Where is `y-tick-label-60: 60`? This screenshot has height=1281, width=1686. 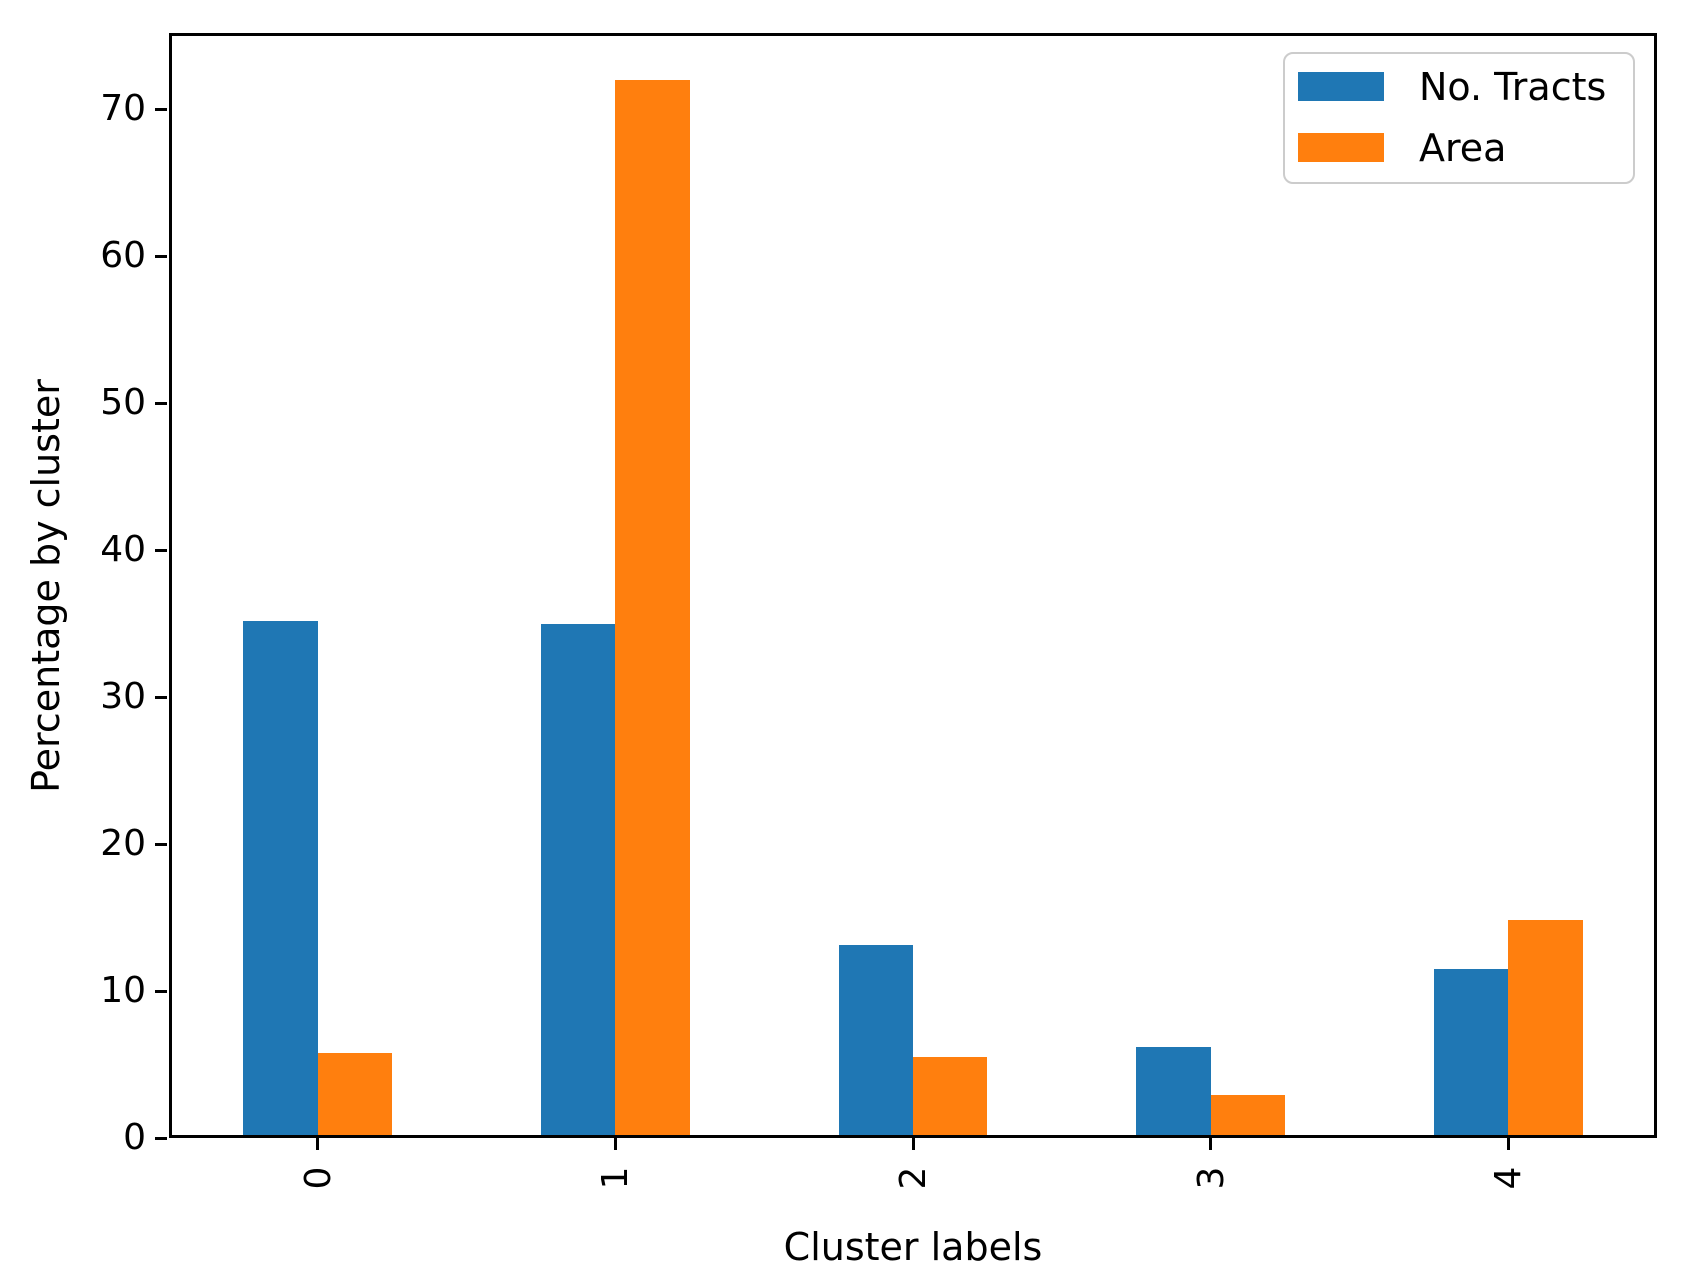
y-tick-label-60: 60 is located at coordinates (123, 256).